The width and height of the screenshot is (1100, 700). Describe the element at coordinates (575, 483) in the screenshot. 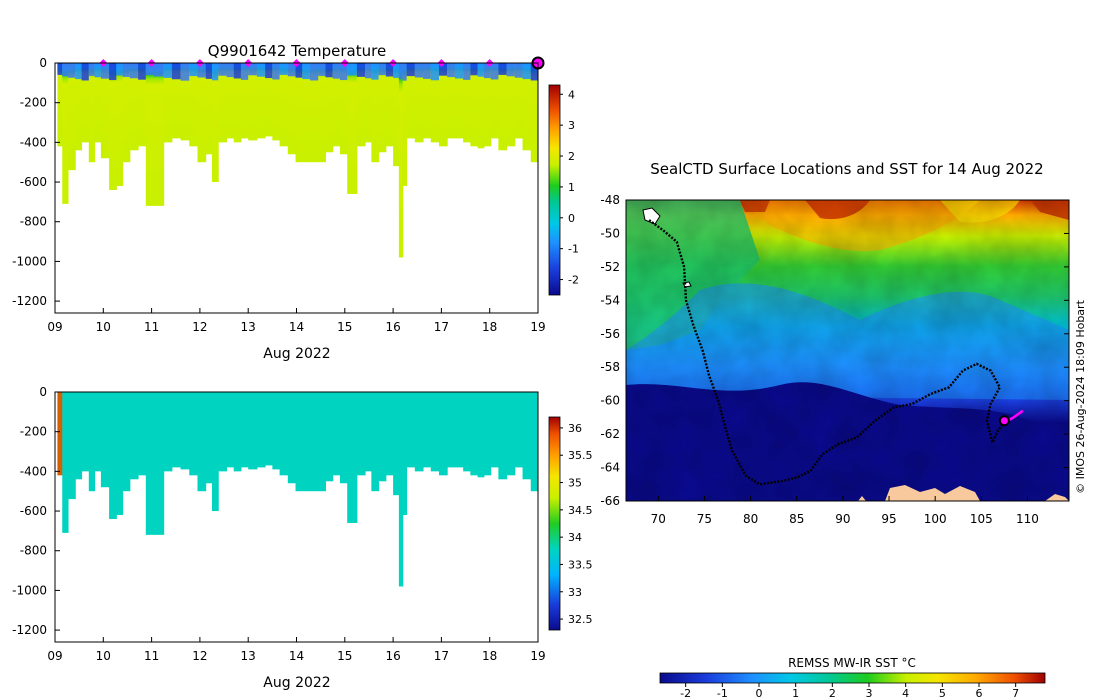

I see `colorbar-tick-label: 35` at that location.